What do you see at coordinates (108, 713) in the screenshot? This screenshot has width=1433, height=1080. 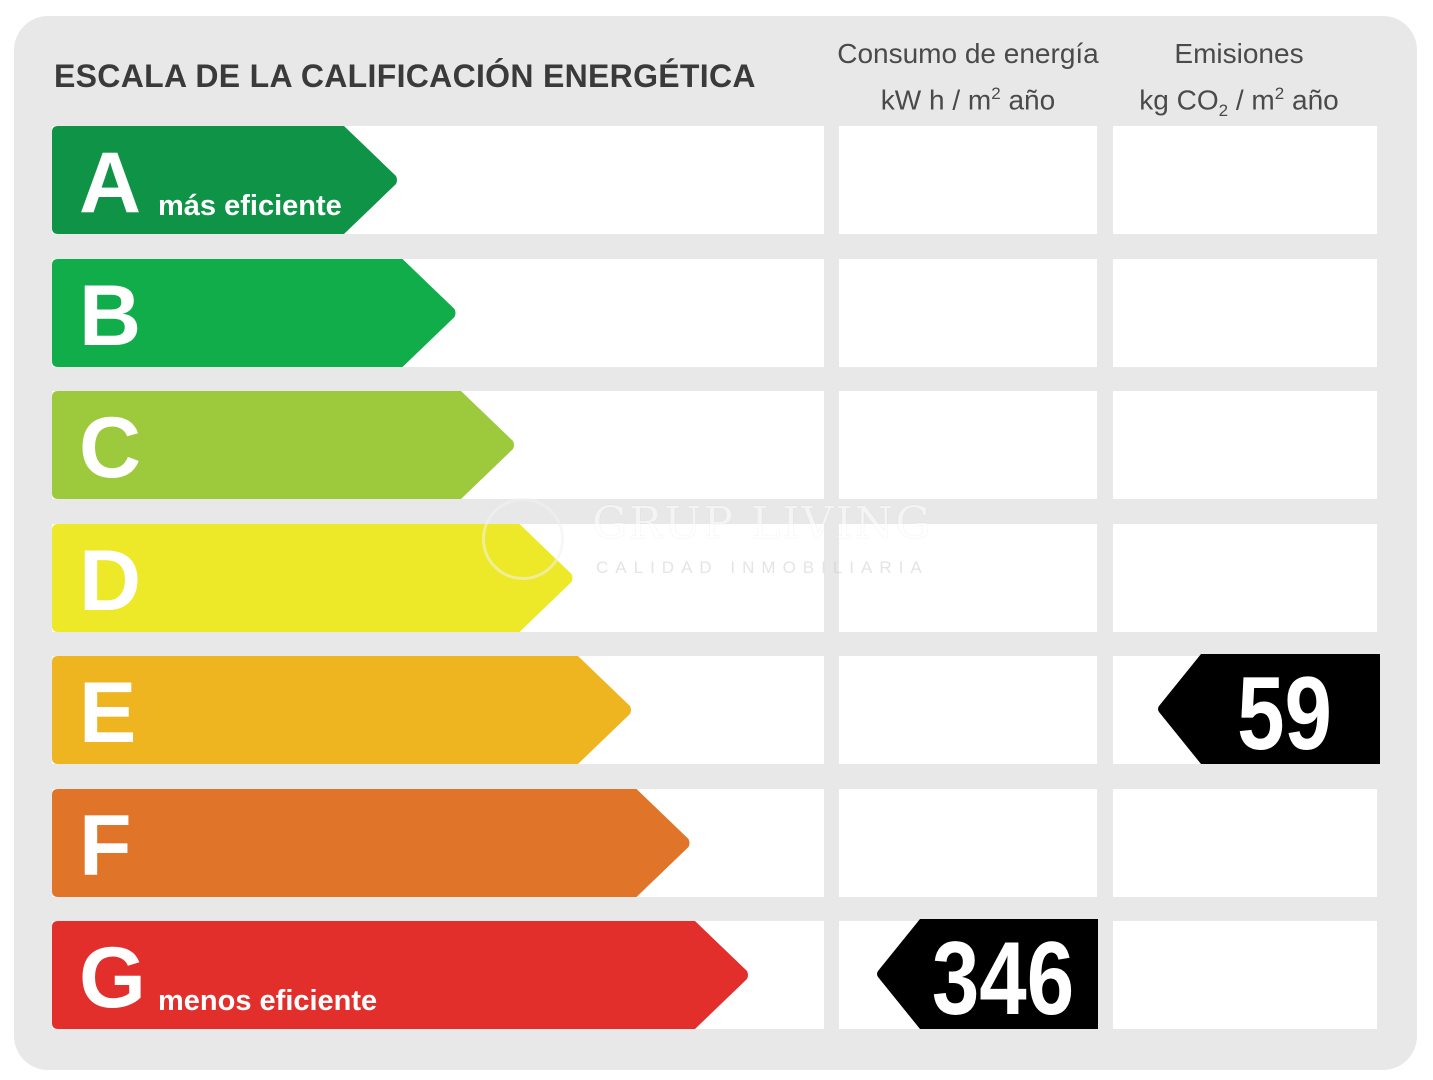 I see `grade-letter-e: E` at bounding box center [108, 713].